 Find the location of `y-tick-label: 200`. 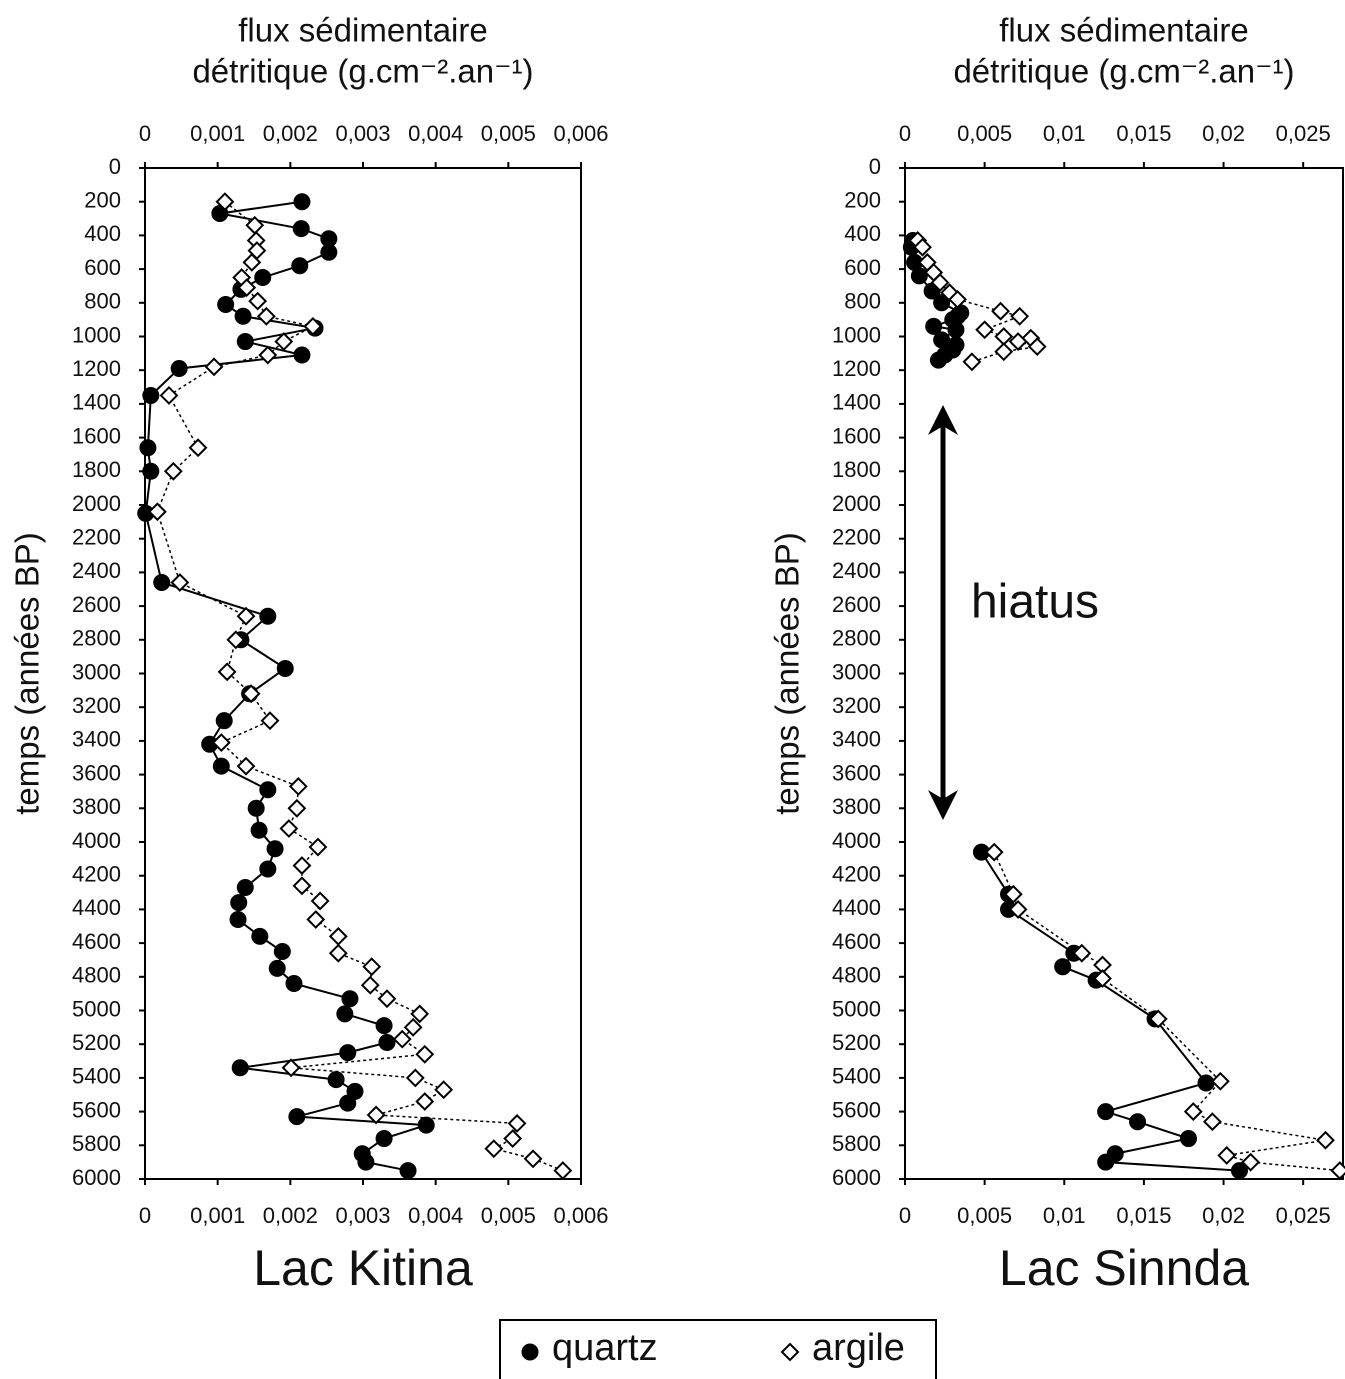

y-tick-label: 200 is located at coordinates (862, 200).